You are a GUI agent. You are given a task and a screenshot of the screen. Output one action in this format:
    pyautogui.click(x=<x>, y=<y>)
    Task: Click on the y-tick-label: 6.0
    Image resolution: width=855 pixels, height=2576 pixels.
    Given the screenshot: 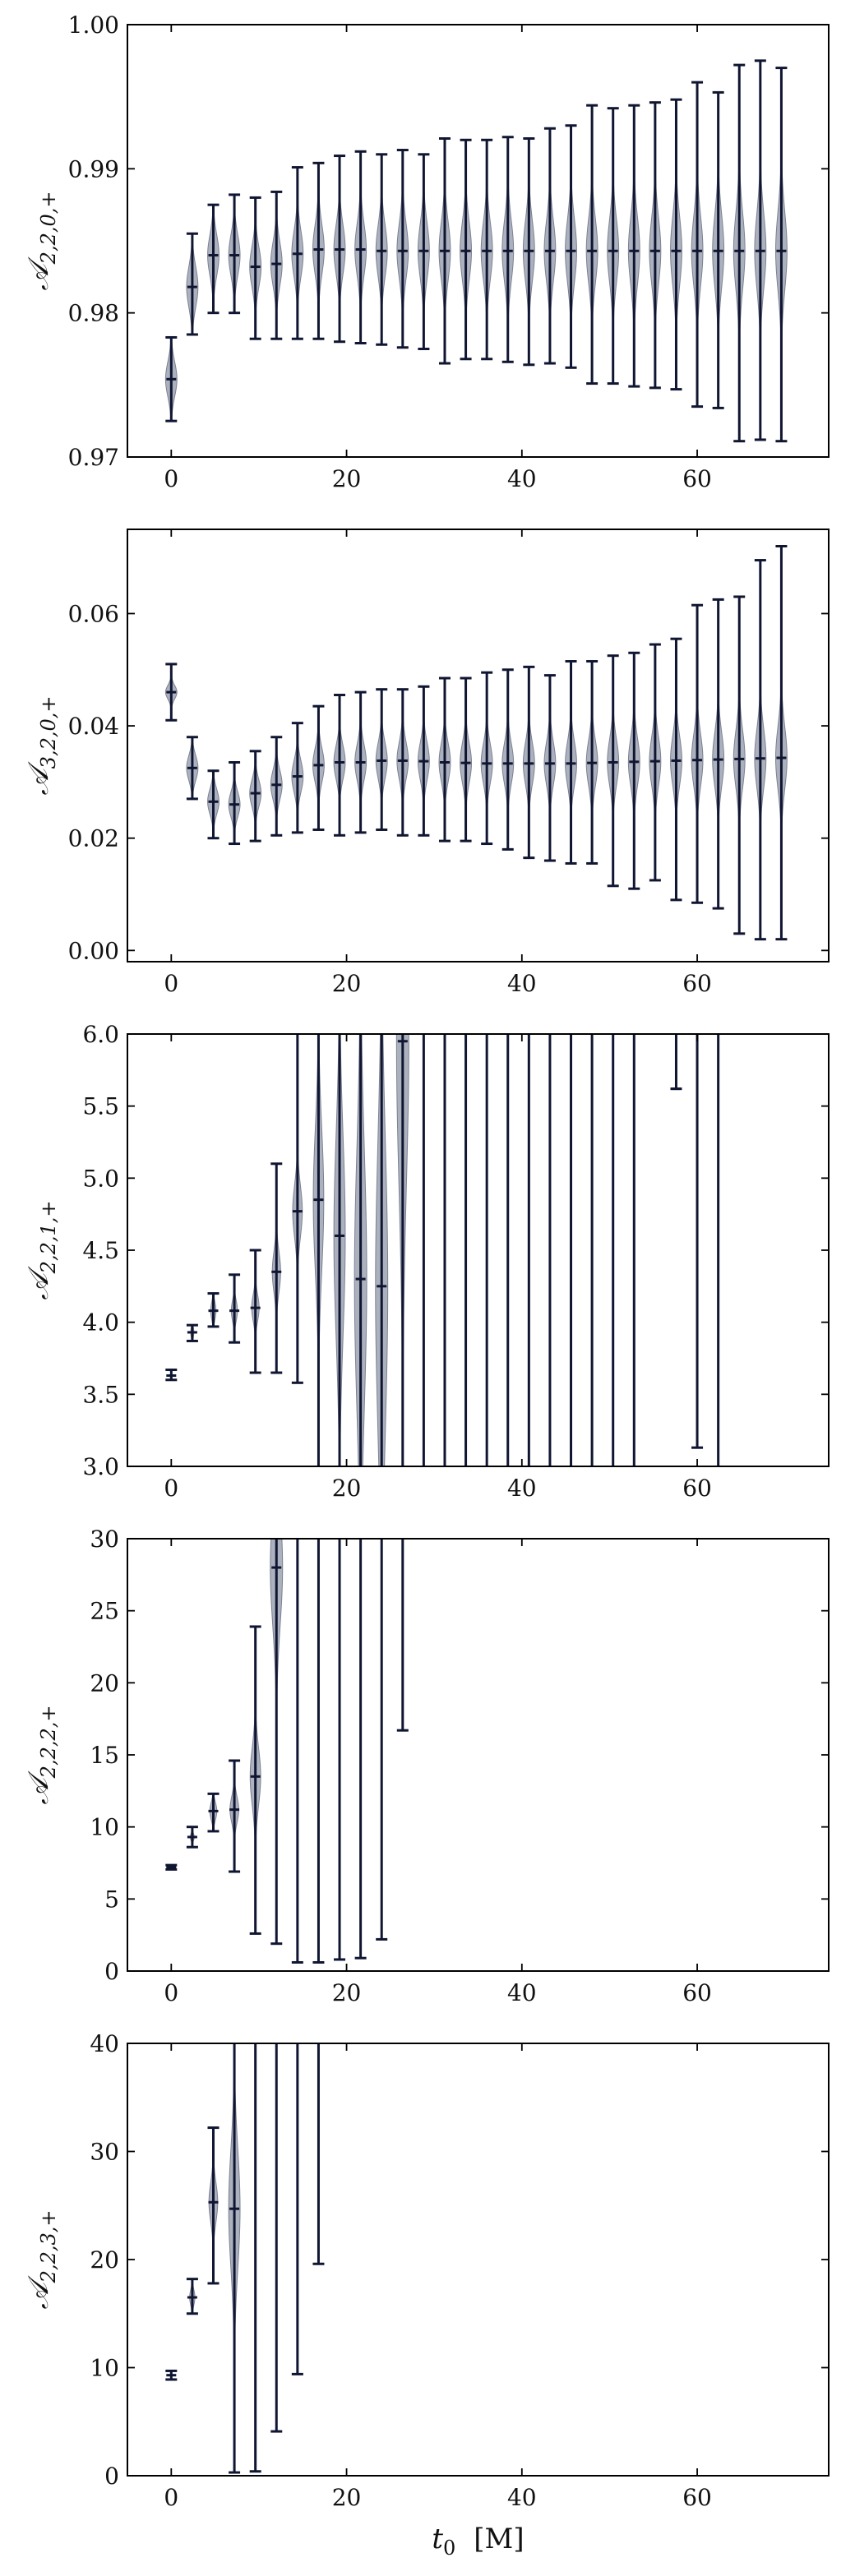 What is the action you would take?
    pyautogui.click(x=100, y=1035)
    